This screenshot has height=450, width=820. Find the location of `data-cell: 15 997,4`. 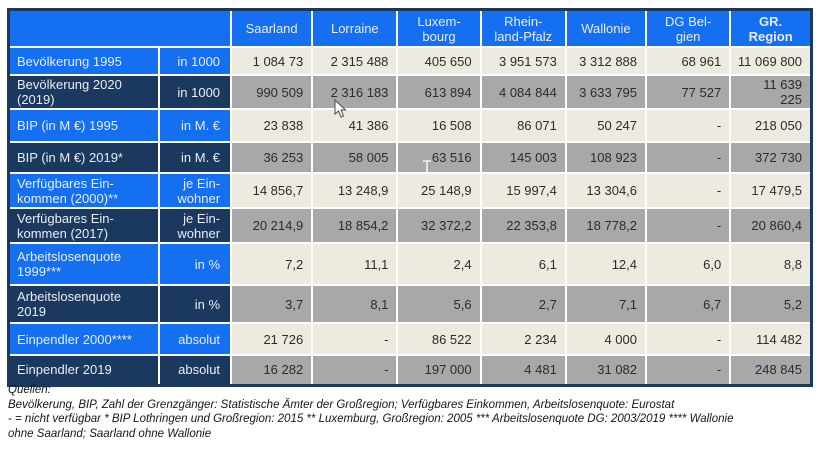

data-cell: 15 997,4 is located at coordinates (523, 190).